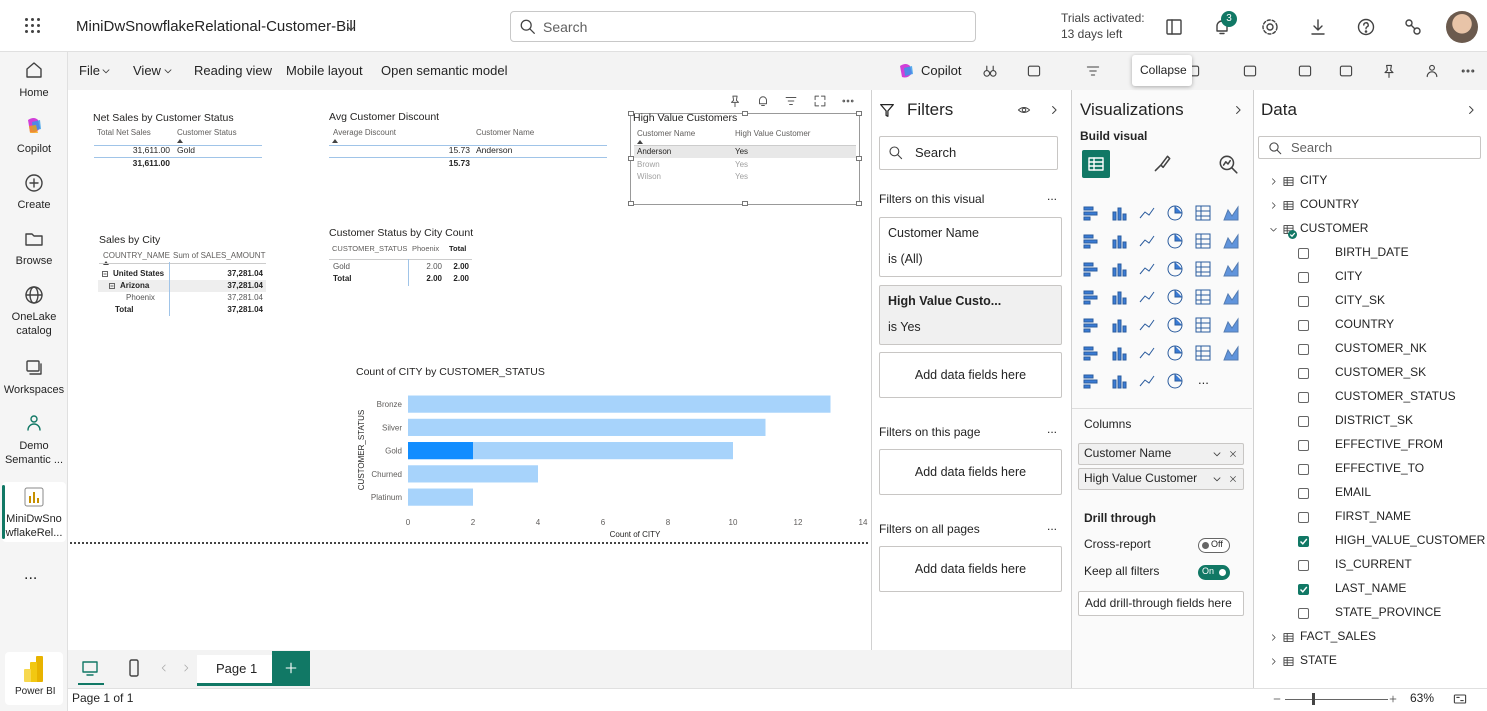 This screenshot has width=1487, height=711. Describe the element at coordinates (1369, 147) in the screenshot. I see `data-search` at that location.